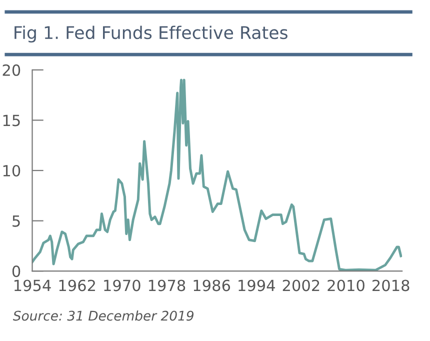 This screenshot has height=341, width=430. I want to click on y-tick-label: 15, so click(11, 120).